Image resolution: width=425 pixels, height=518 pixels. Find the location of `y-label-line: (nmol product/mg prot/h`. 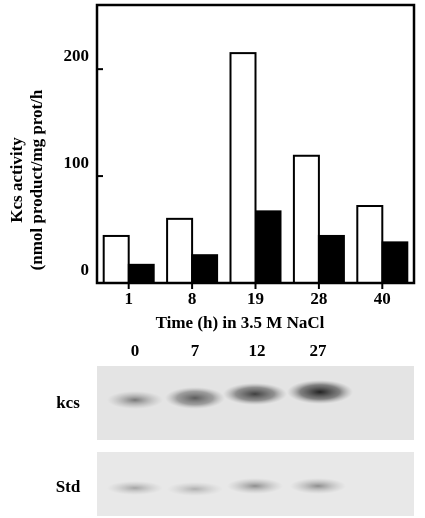

y-label-line: (nmol product/mg prot/h is located at coordinates (36, 179).